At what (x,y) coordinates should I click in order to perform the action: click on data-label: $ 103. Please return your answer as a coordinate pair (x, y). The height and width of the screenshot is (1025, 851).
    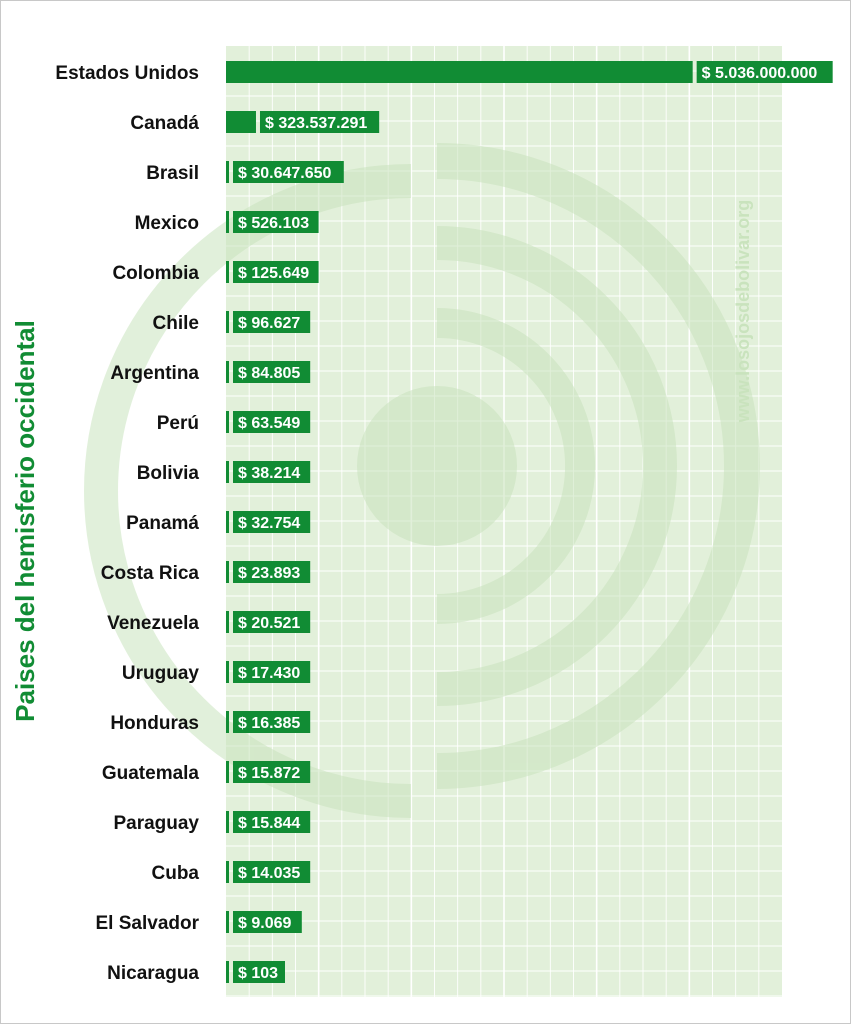
    Looking at the image, I should click on (258, 973).